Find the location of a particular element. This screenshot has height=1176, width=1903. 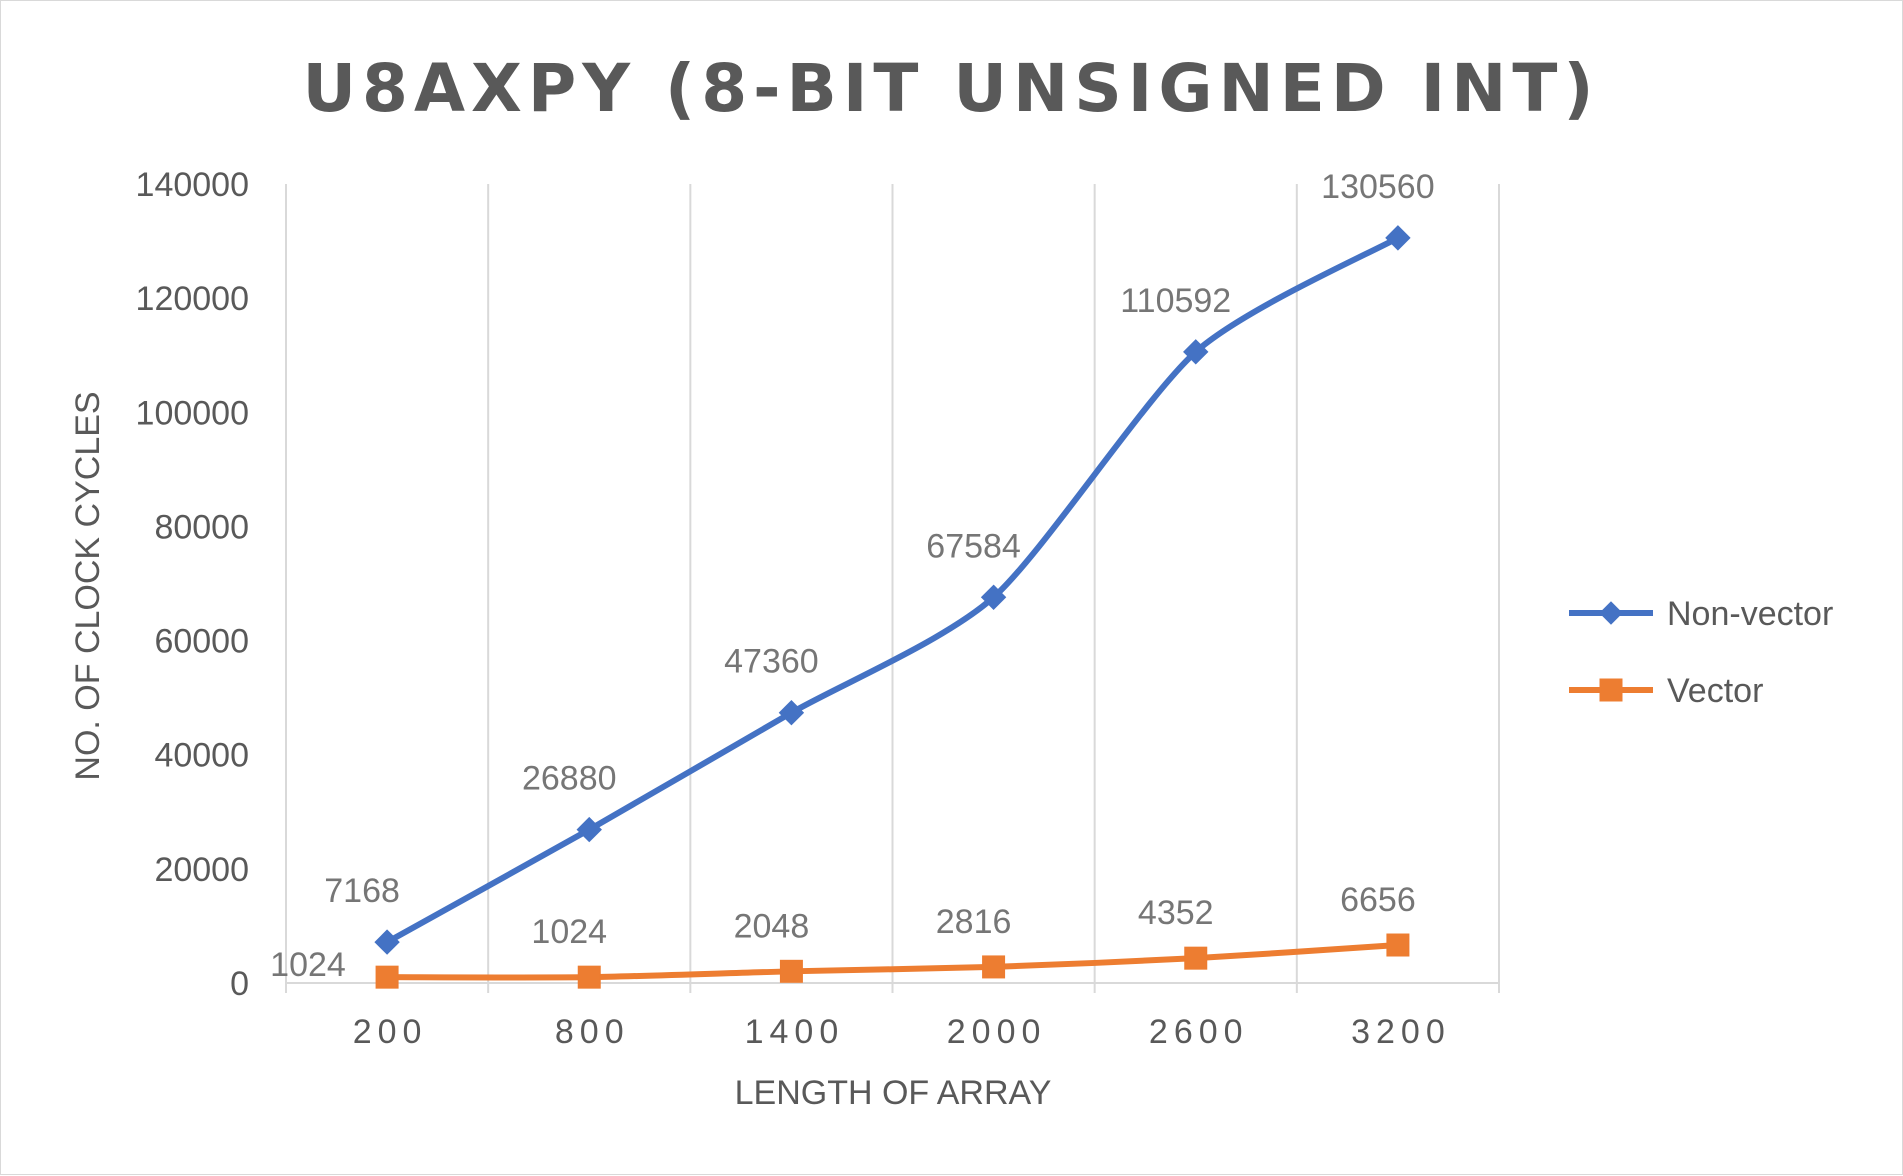

legend: Non-vector Vector is located at coordinates (1701, 652).